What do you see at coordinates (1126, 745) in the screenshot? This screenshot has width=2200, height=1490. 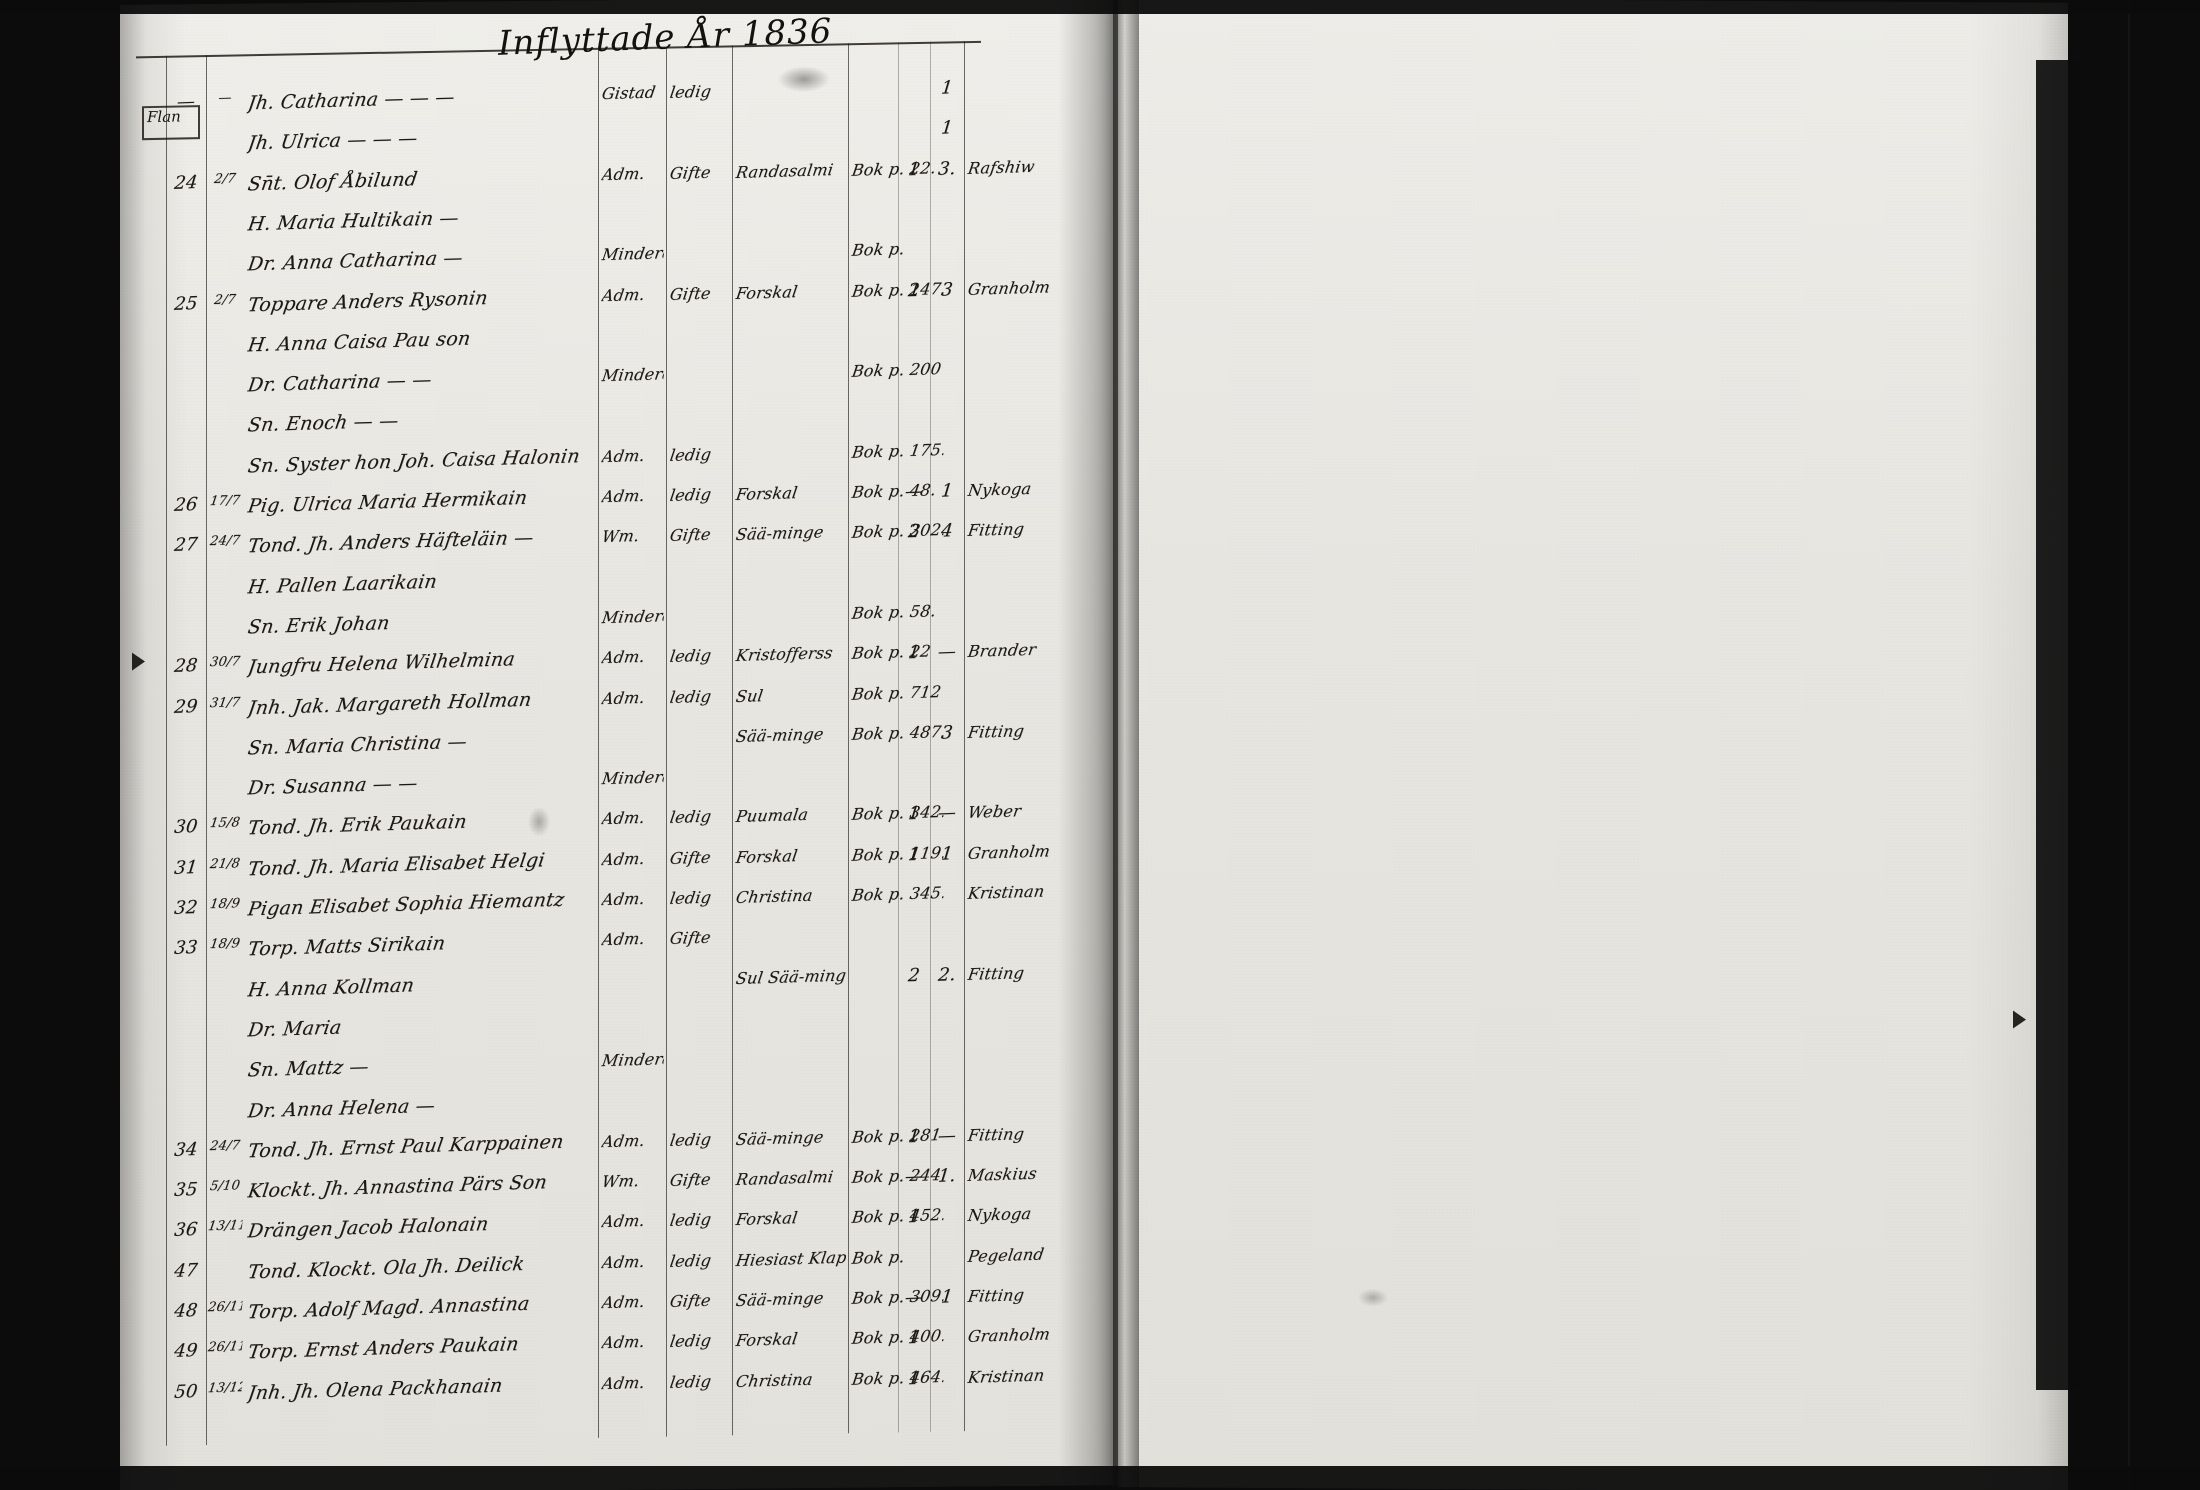 I see `book-spine` at bounding box center [1126, 745].